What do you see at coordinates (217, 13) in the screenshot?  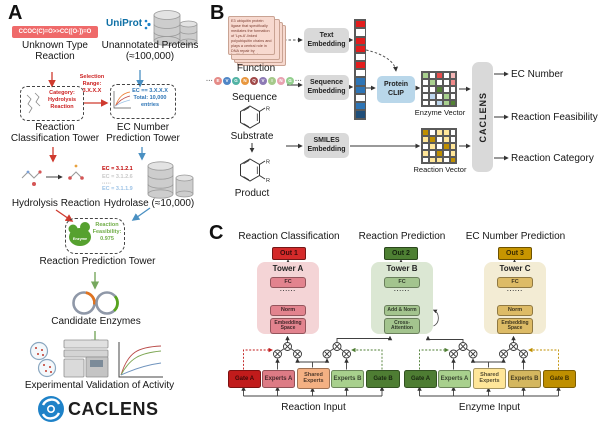 I see `panel-b-label: B` at bounding box center [217, 13].